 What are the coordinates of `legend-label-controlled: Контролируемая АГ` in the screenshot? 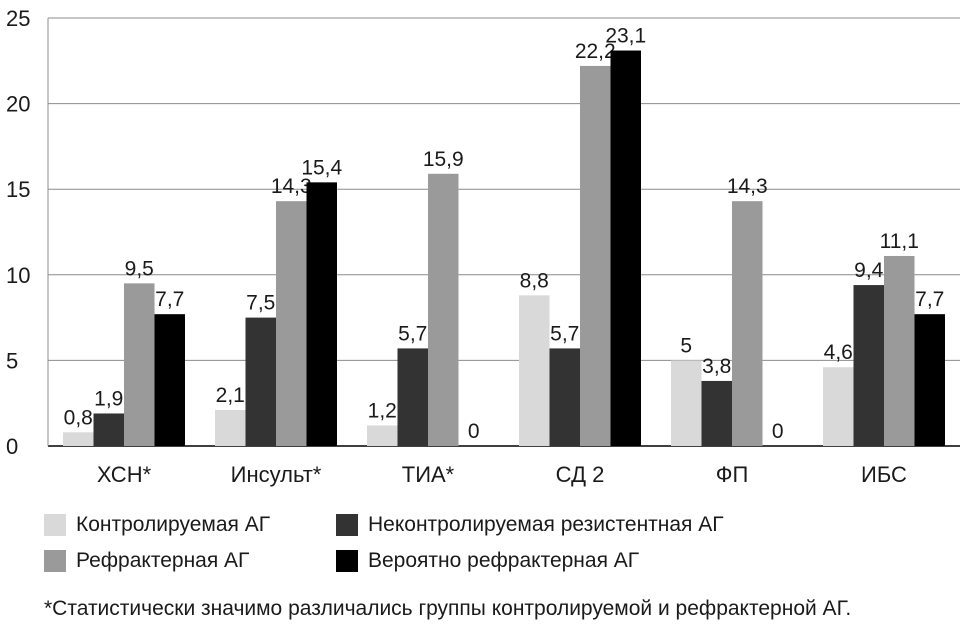 It's located at (173, 524).